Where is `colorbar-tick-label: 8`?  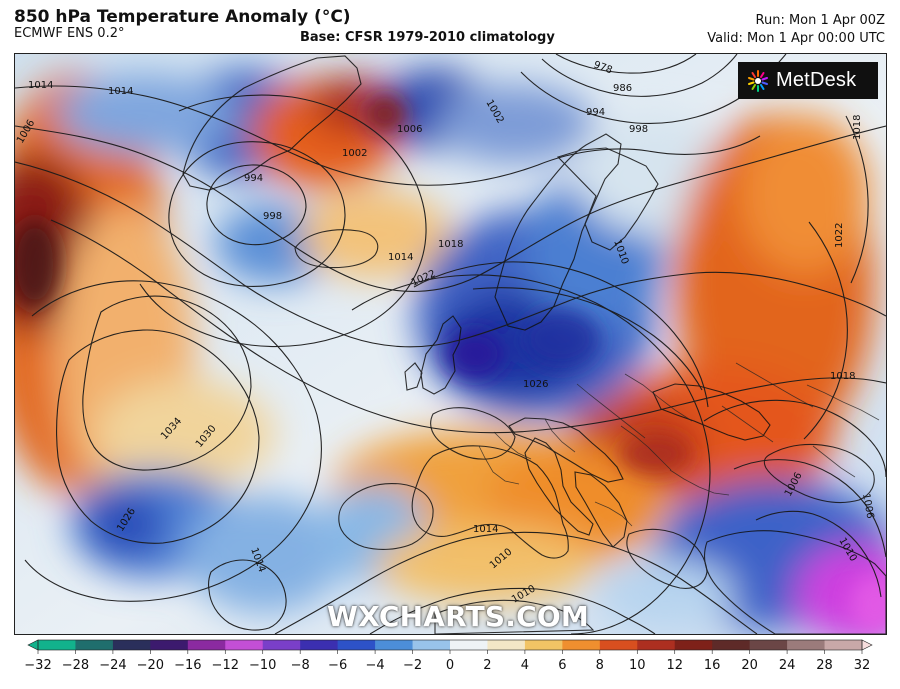
colorbar-tick-label: 8 is located at coordinates (600, 665).